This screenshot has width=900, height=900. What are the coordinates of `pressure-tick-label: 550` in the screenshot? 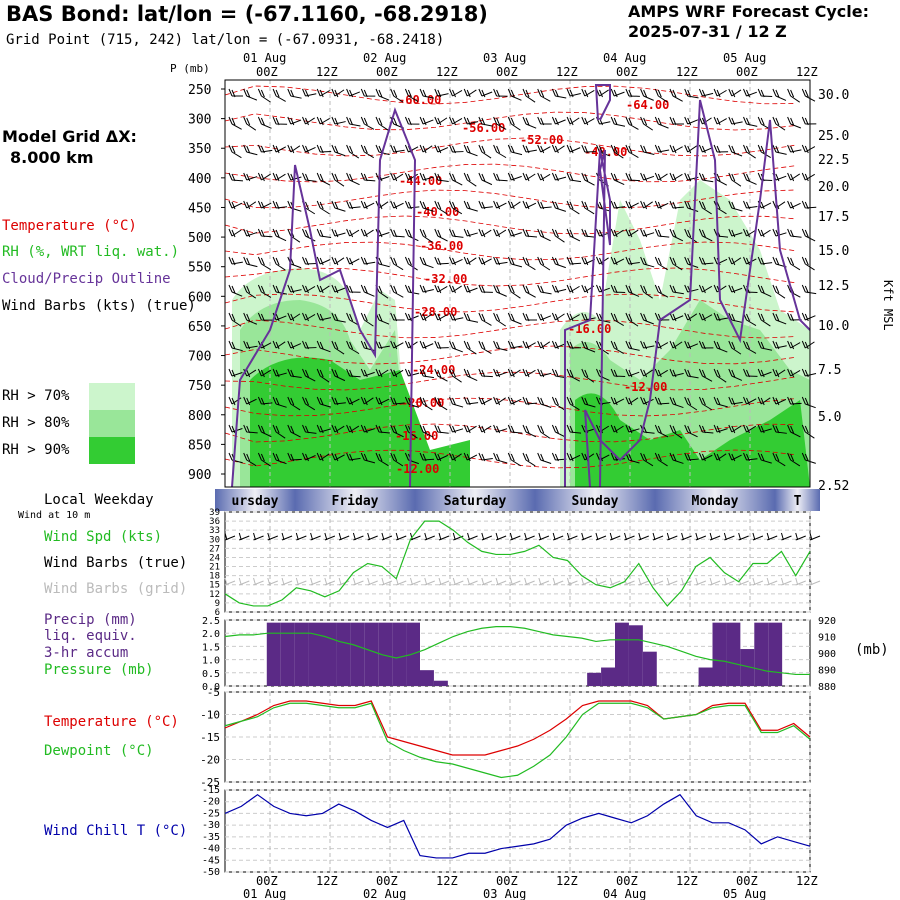 It's located at (199, 268).